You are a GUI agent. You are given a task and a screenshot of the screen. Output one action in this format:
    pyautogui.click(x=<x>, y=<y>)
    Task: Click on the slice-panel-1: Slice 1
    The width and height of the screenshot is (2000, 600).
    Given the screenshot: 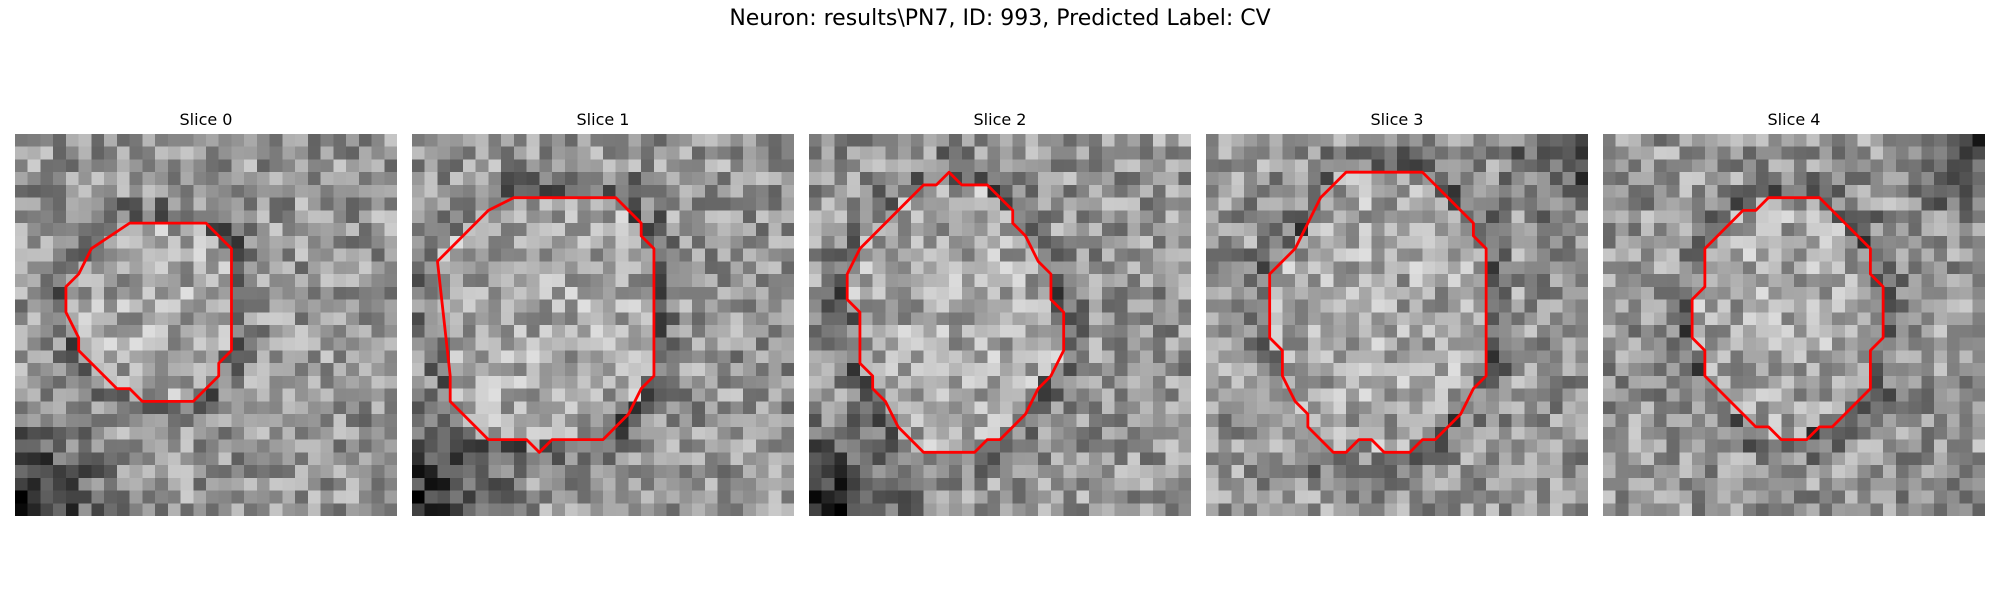 What is the action you would take?
    pyautogui.click(x=603, y=313)
    